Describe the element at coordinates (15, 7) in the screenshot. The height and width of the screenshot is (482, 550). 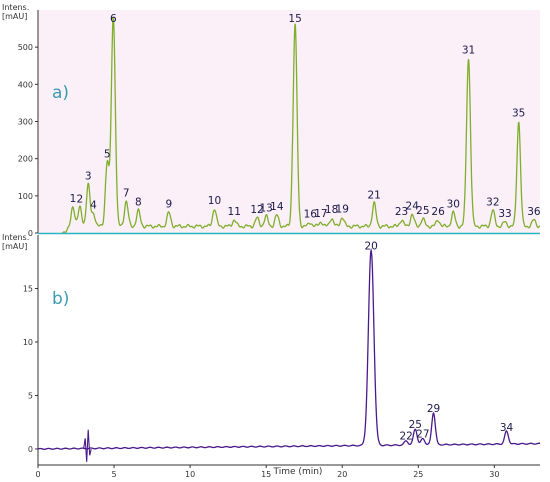
I see `panel-a-ylabel-line1: Intens.` at that location.